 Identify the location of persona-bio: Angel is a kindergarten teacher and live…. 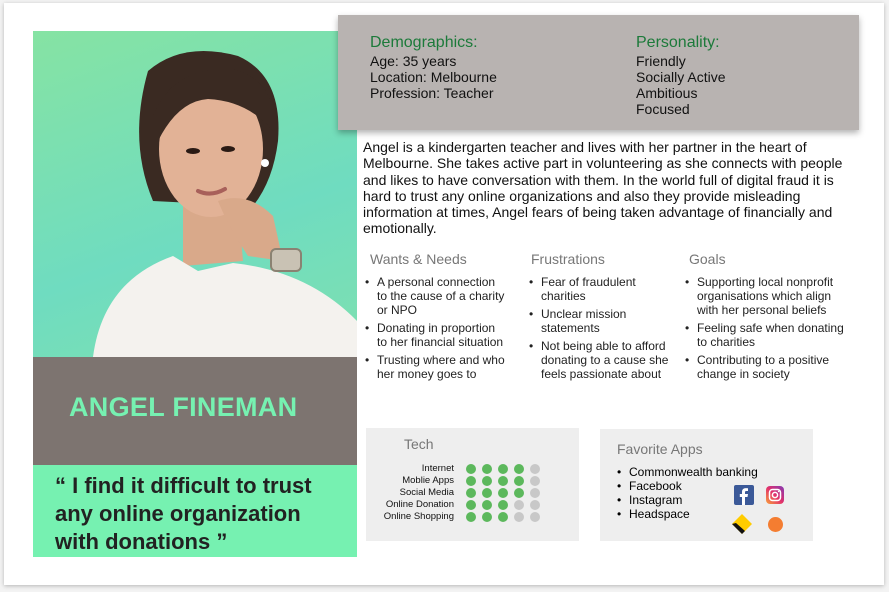
(603, 188).